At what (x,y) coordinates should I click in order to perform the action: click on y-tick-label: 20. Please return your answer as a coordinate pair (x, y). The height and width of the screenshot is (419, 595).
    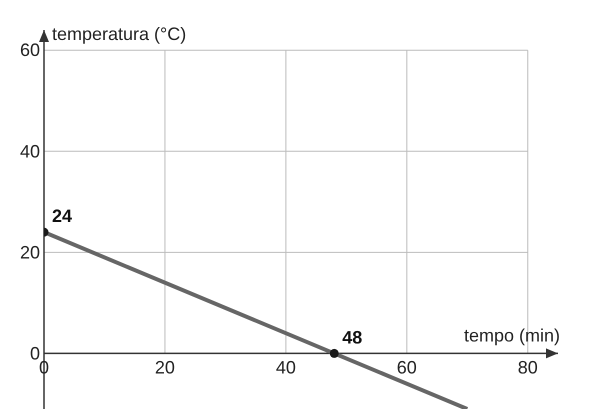
    Looking at the image, I should click on (30, 252).